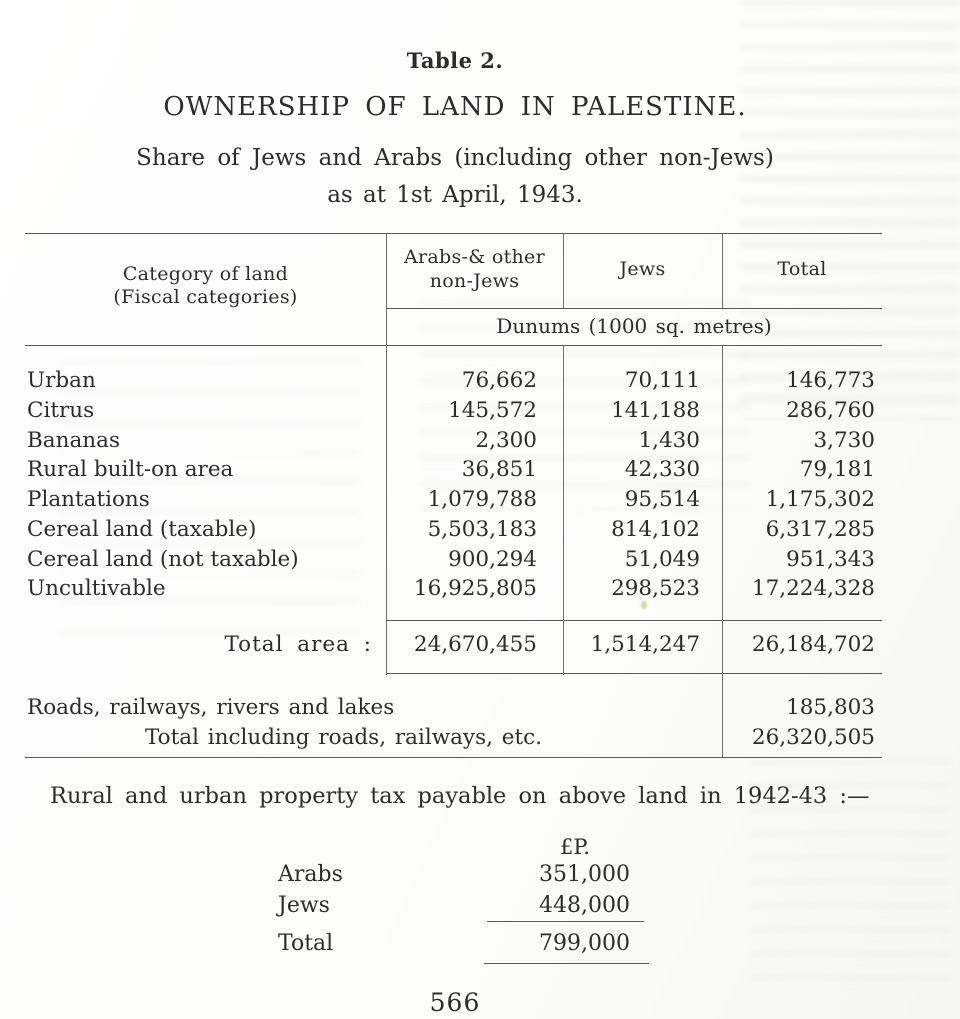 The image size is (960, 1019). What do you see at coordinates (453, 346) in the screenshot?
I see `unit-row-bottom-rule` at bounding box center [453, 346].